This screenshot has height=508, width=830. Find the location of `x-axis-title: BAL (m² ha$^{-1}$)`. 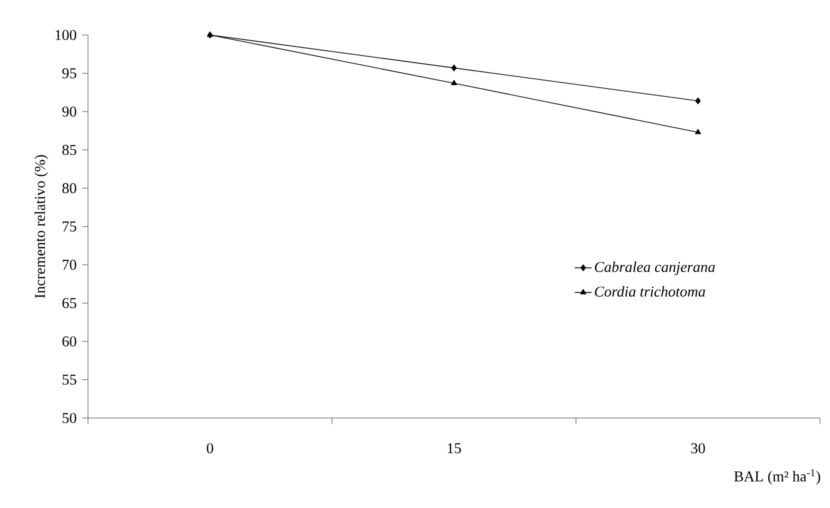

x-axis-title: BAL (m² ha$^{-1}$) is located at coordinates (777, 477).